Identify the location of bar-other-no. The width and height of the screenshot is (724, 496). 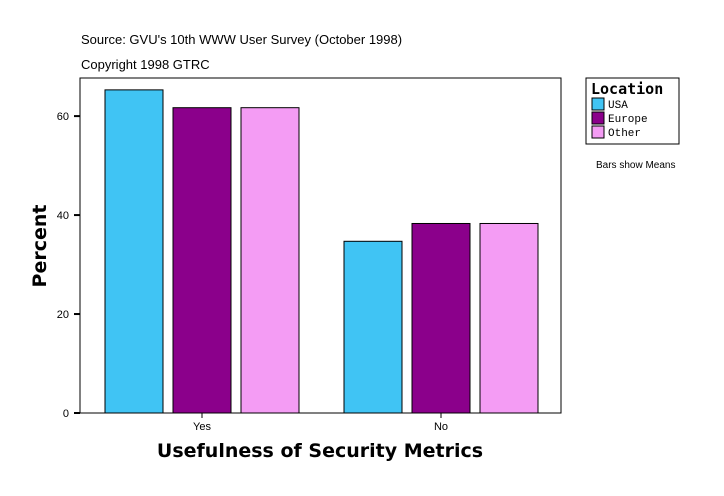
(509, 318).